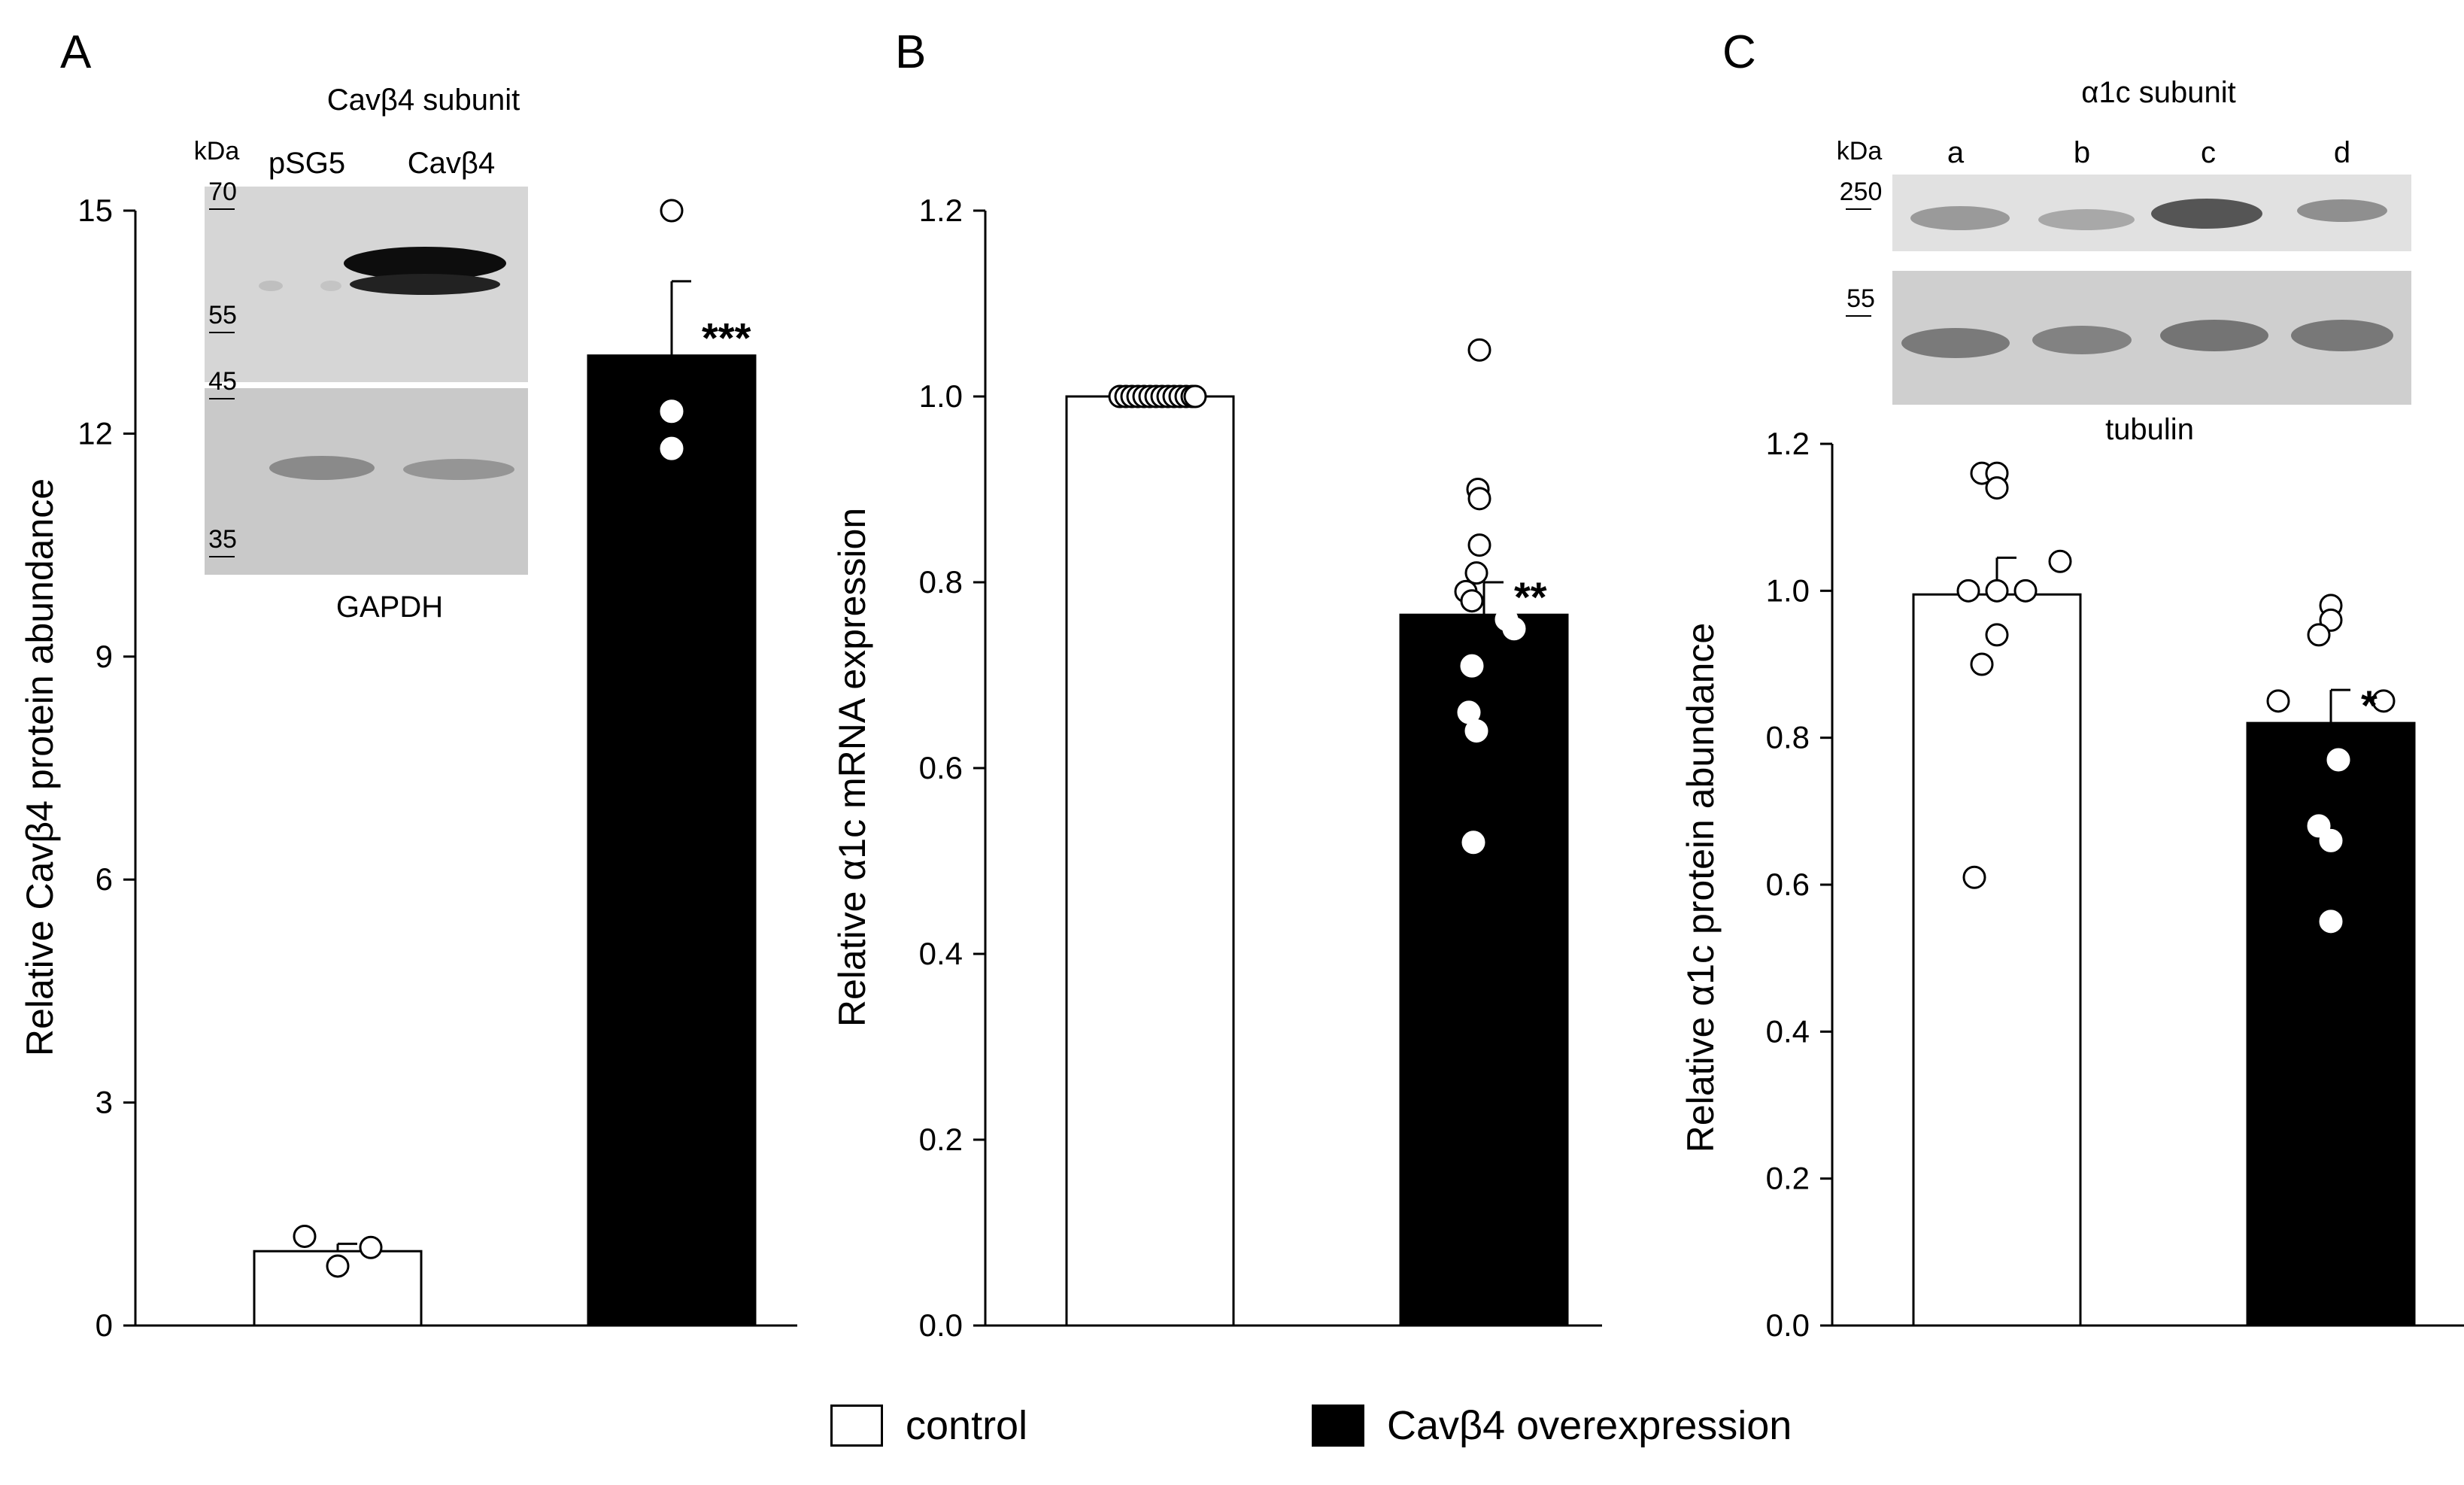 The width and height of the screenshot is (2464, 1485). What do you see at coordinates (1997, 960) in the screenshot?
I see `bar-control-c` at bounding box center [1997, 960].